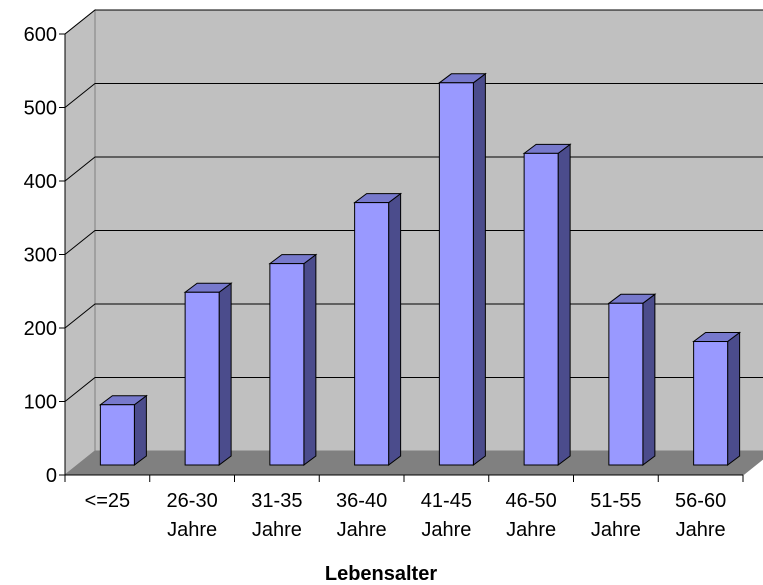  Describe the element at coordinates (108, 501) in the screenshot. I see `x-tick-label: <=25` at that location.